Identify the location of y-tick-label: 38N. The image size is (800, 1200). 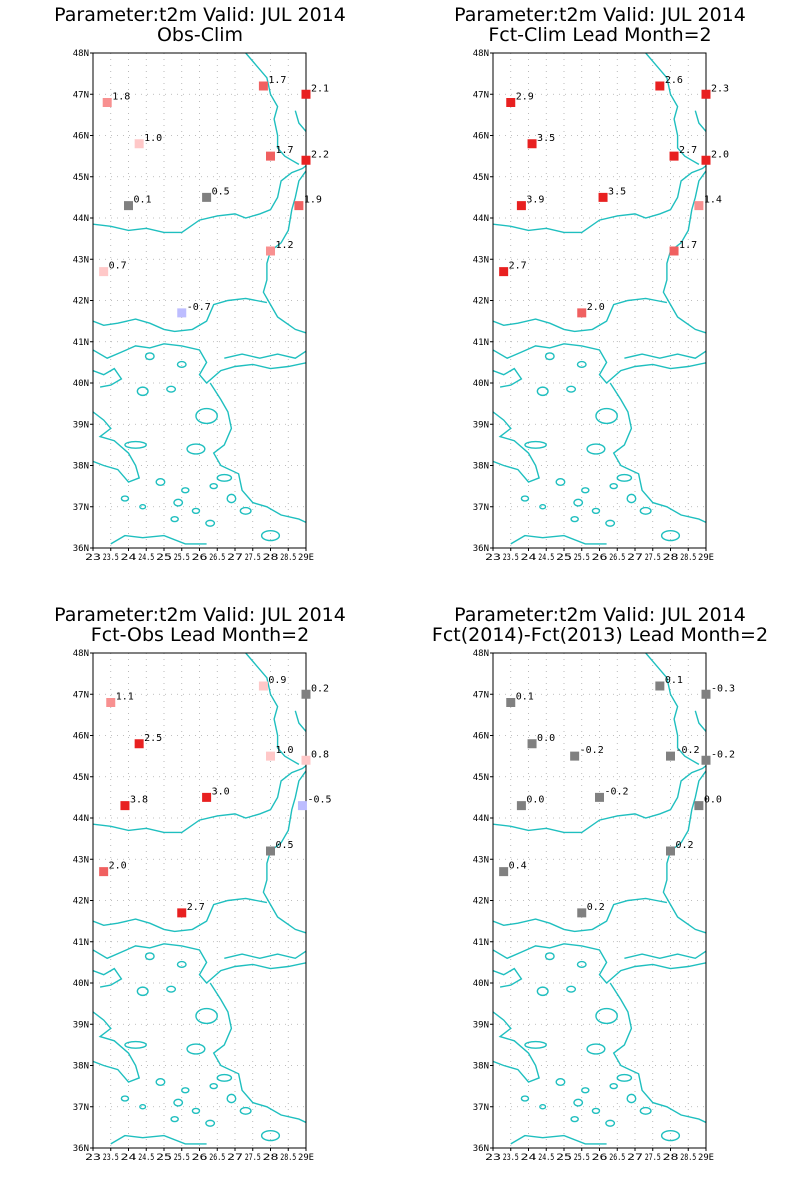
(481, 1067).